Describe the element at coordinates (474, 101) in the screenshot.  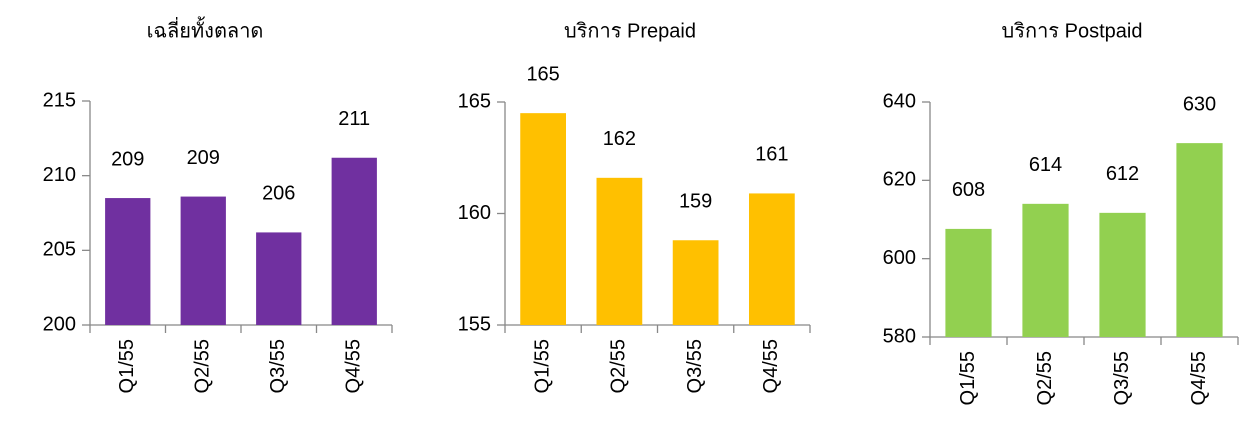
I see `y-tick-label: 165` at that location.